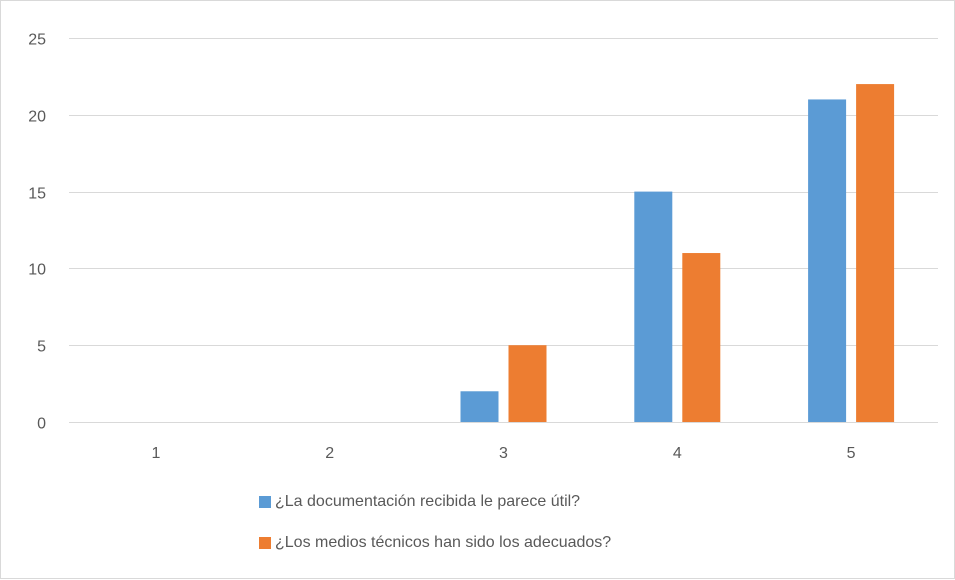 The width and height of the screenshot is (955, 580). I want to click on y-axis-tick-labels: 0 5 10 15 20 25, so click(37, 232).